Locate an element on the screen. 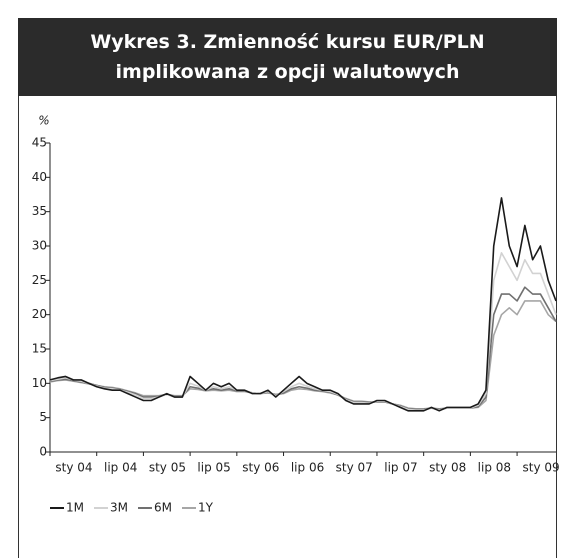 The width and height of the screenshot is (573, 558). x-tick-label: lip 06 is located at coordinates (307, 468).